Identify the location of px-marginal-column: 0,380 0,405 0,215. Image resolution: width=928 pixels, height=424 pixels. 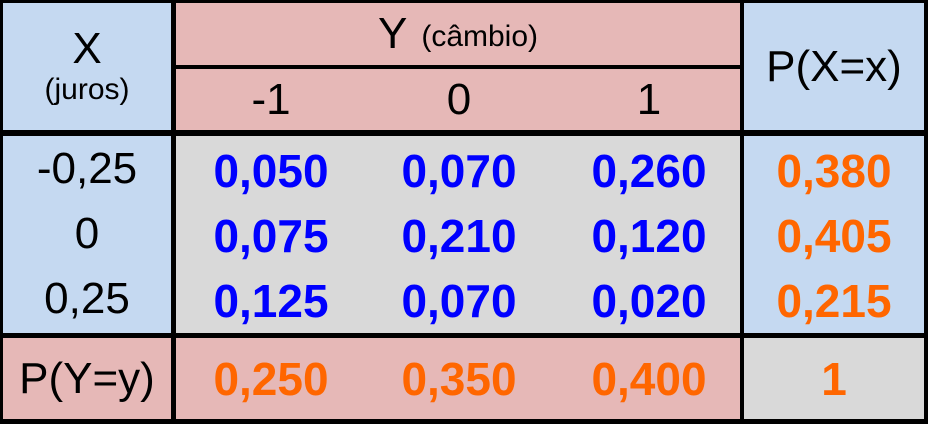
(834, 234).